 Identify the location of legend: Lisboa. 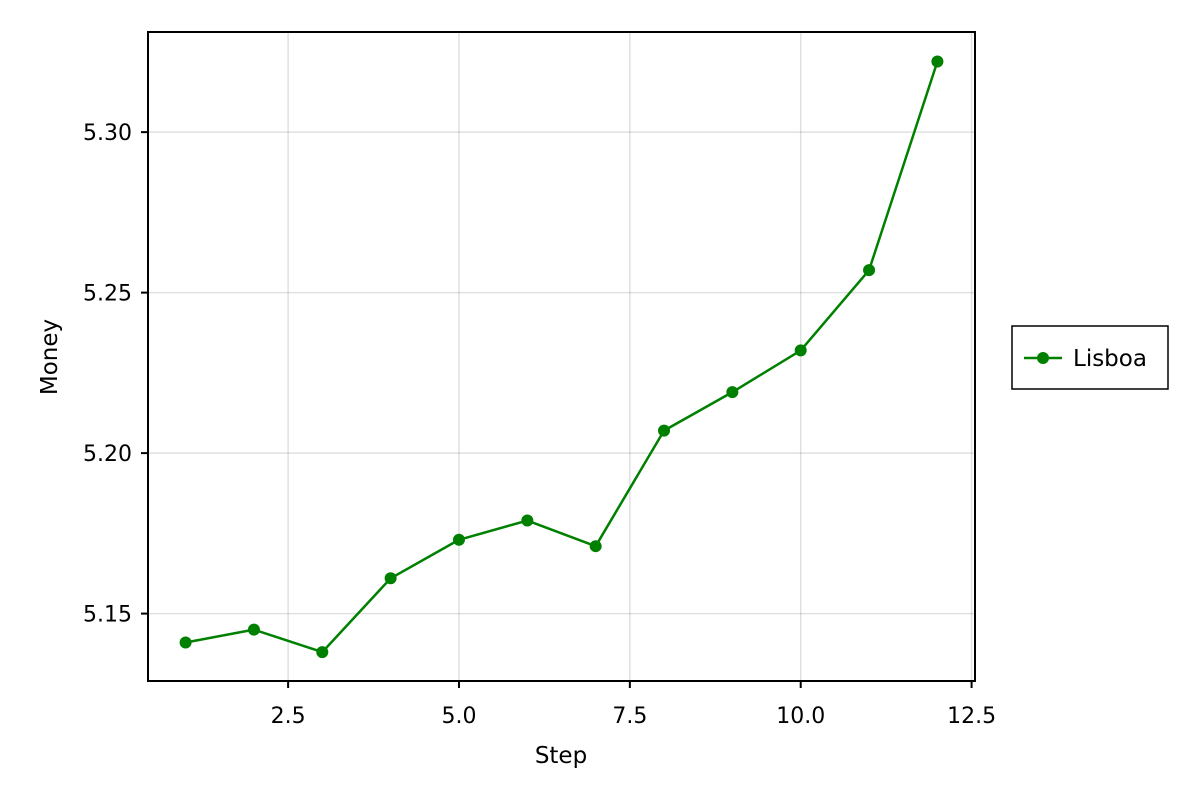
(1090, 357).